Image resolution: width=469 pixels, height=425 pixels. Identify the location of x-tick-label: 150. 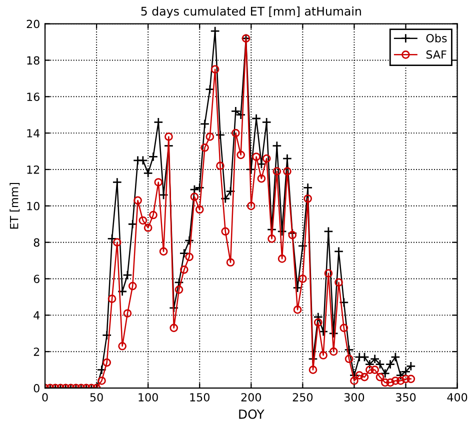
(200, 397).